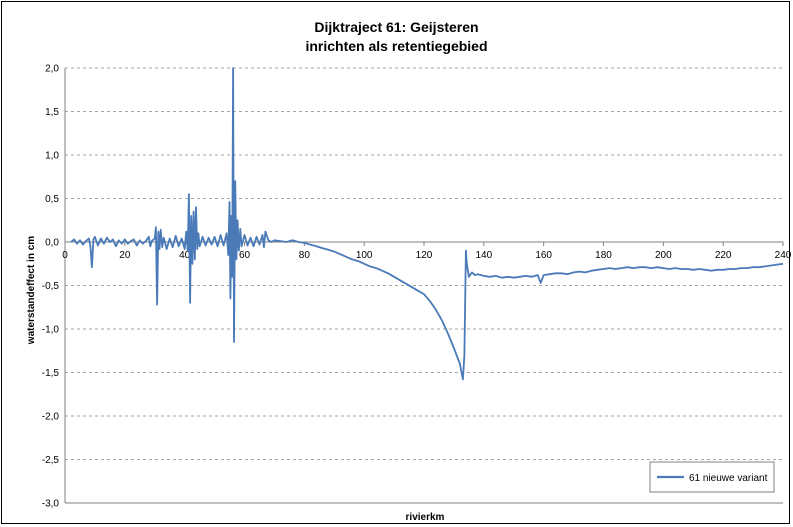 This screenshot has height=527, width=793. I want to click on x-tick-label: 180, so click(603, 255).